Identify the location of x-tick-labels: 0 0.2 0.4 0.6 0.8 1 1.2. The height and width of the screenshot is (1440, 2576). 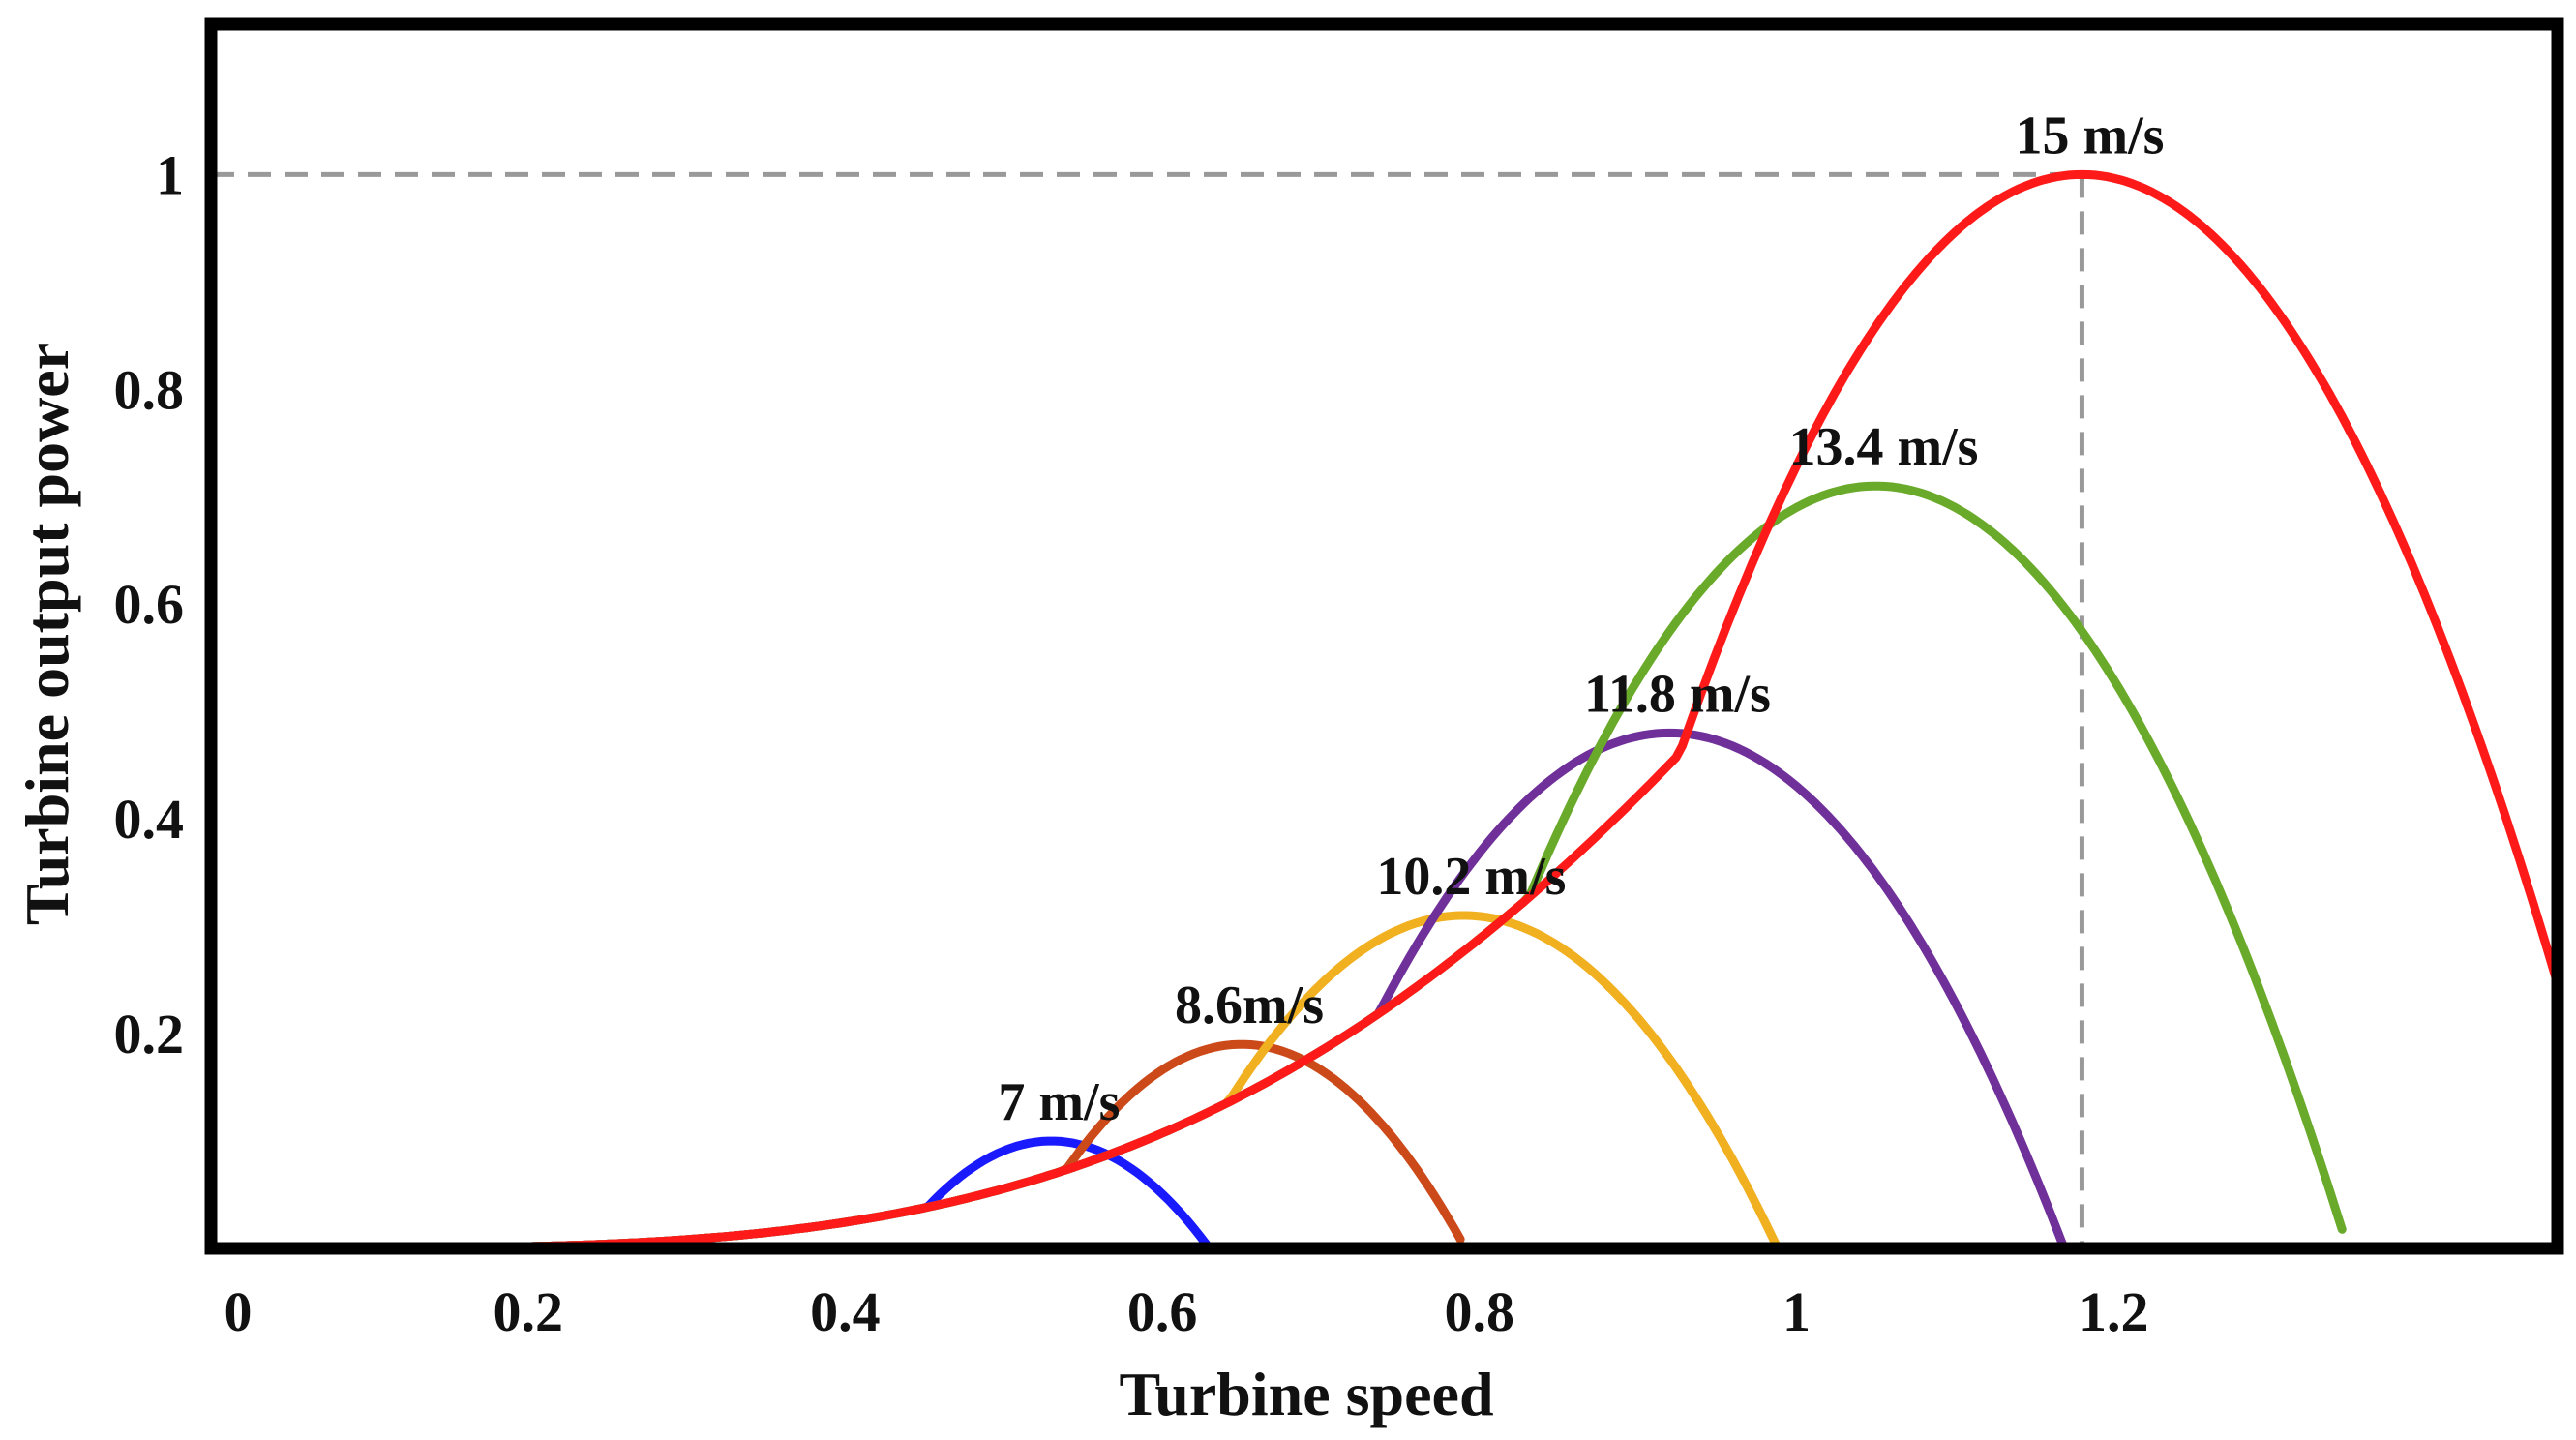
(1187, 1311).